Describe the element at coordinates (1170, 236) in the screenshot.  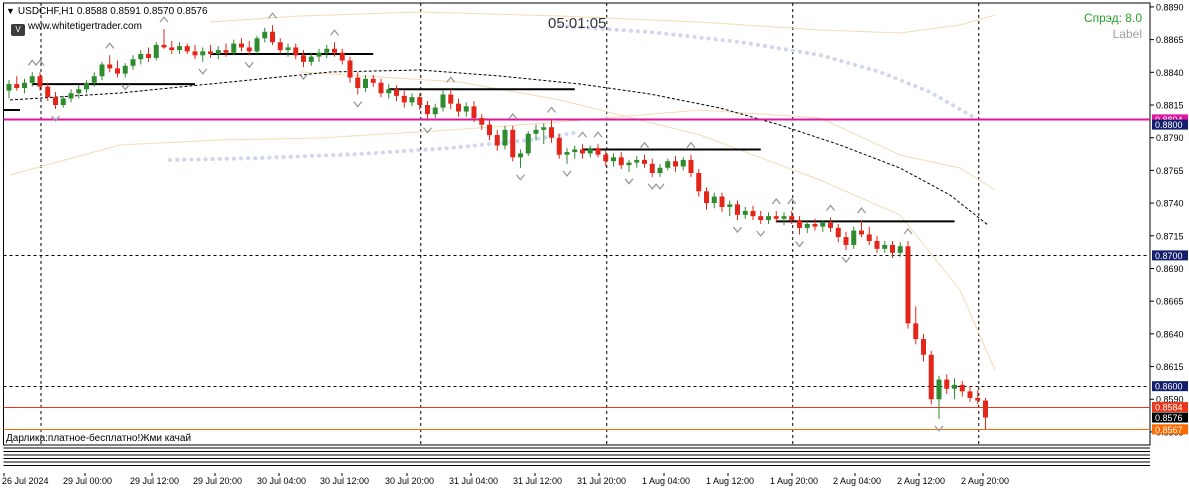
I see `y-tick-label: 0.8715` at that location.